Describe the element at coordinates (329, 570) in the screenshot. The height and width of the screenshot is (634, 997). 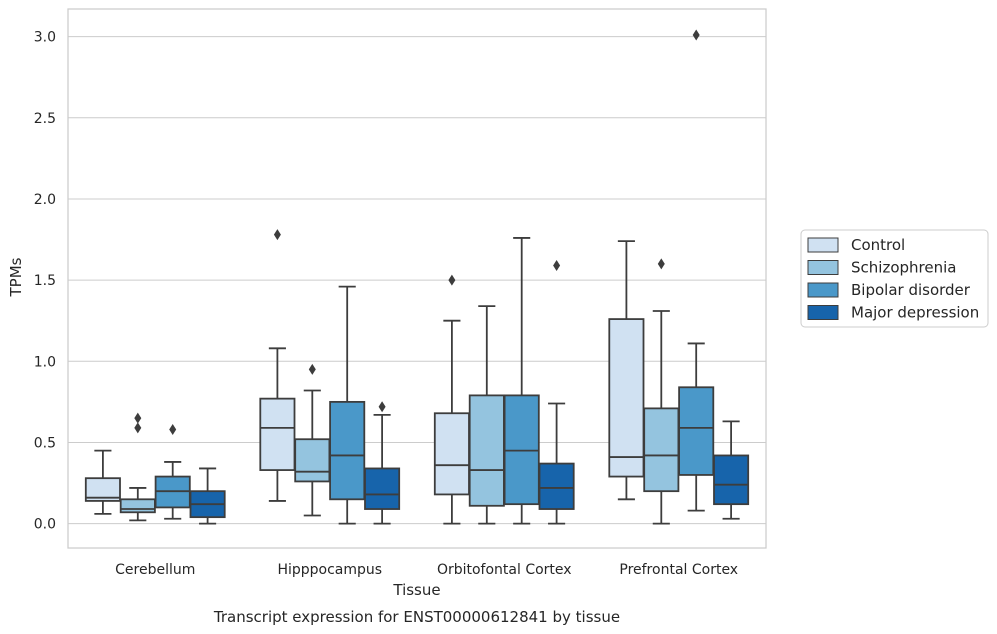
I see `x-tick-label: Hipppocampus` at that location.